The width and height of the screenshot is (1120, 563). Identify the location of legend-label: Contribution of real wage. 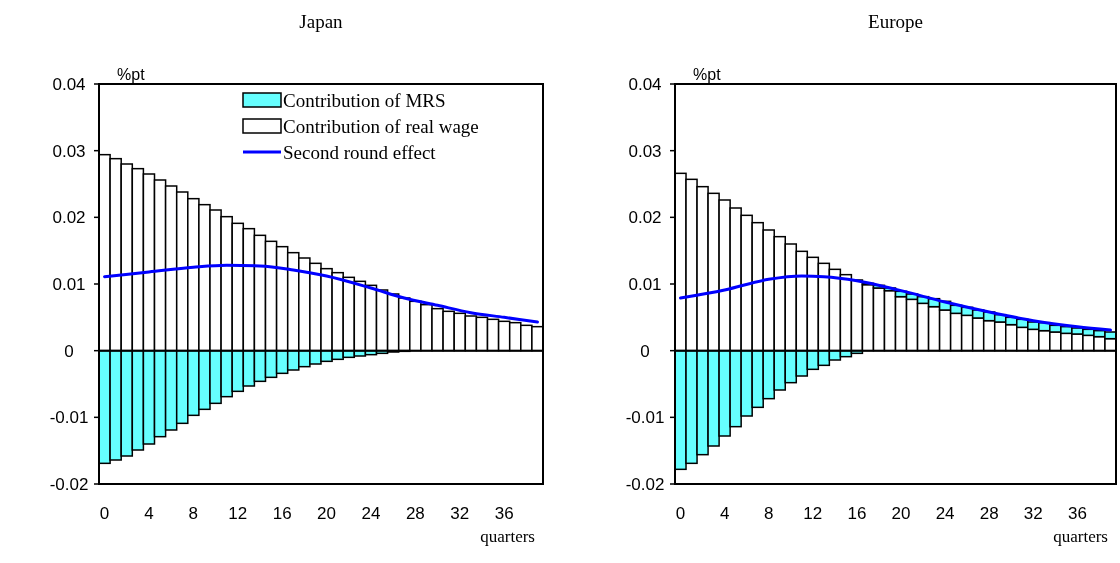
(381, 126).